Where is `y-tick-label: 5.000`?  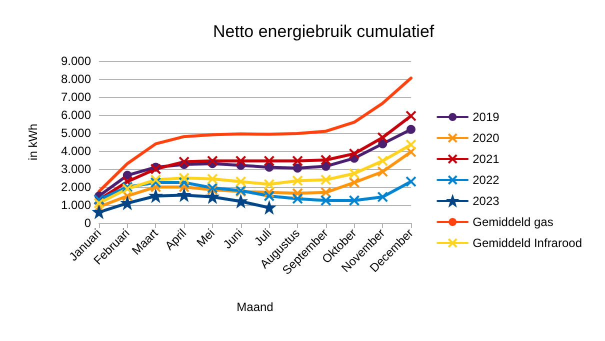
y-tick-label: 5.000 is located at coordinates (76, 133).